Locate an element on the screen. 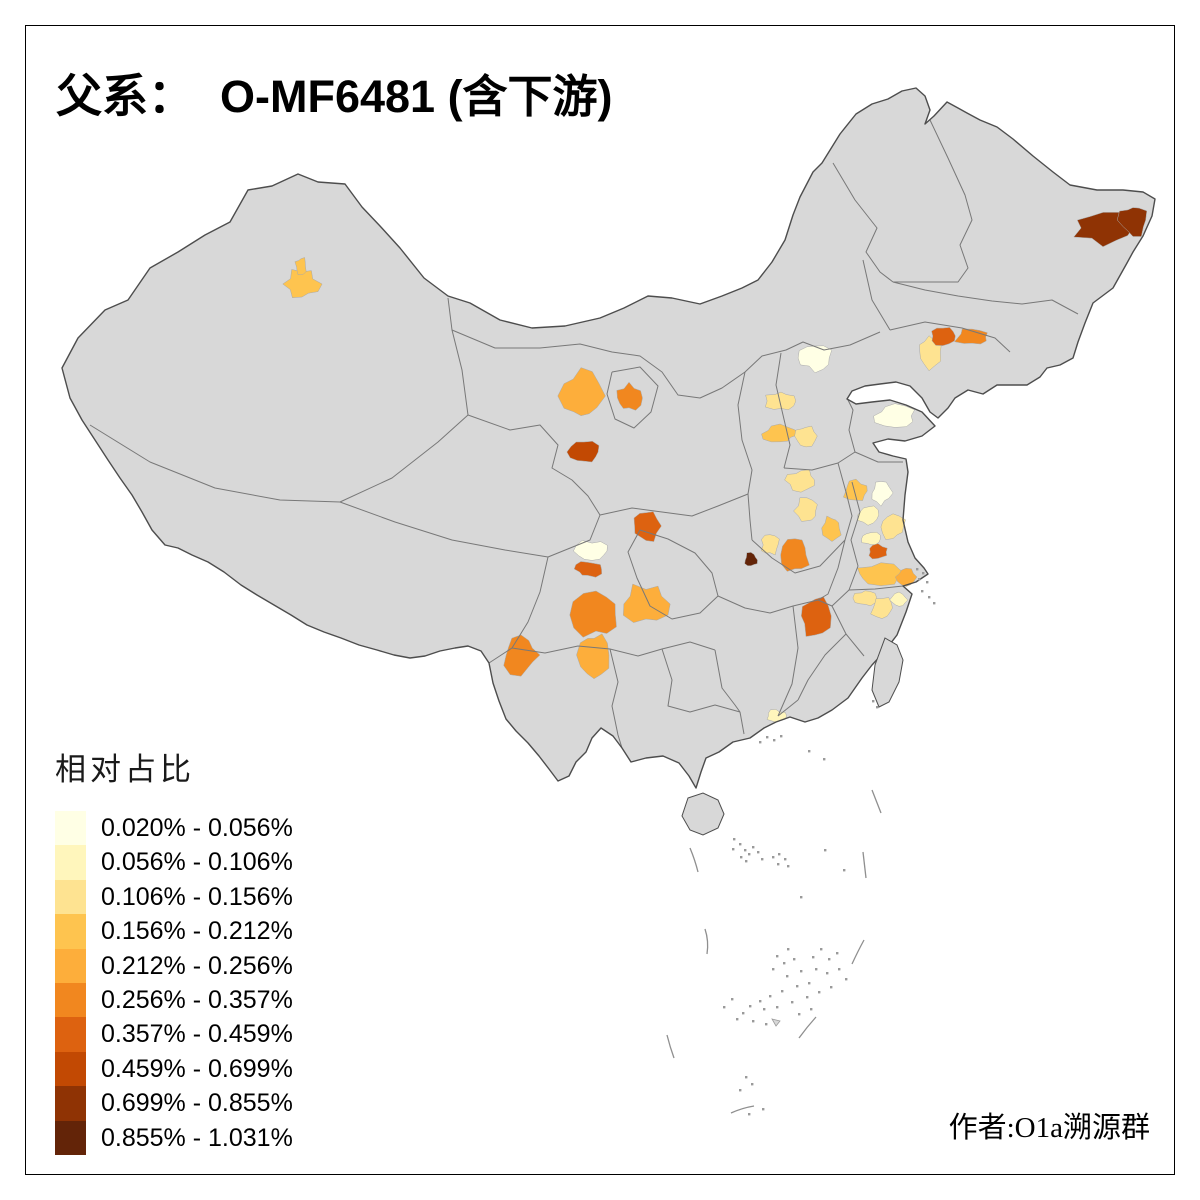  region-jiaxing is located at coordinates (899, 599).